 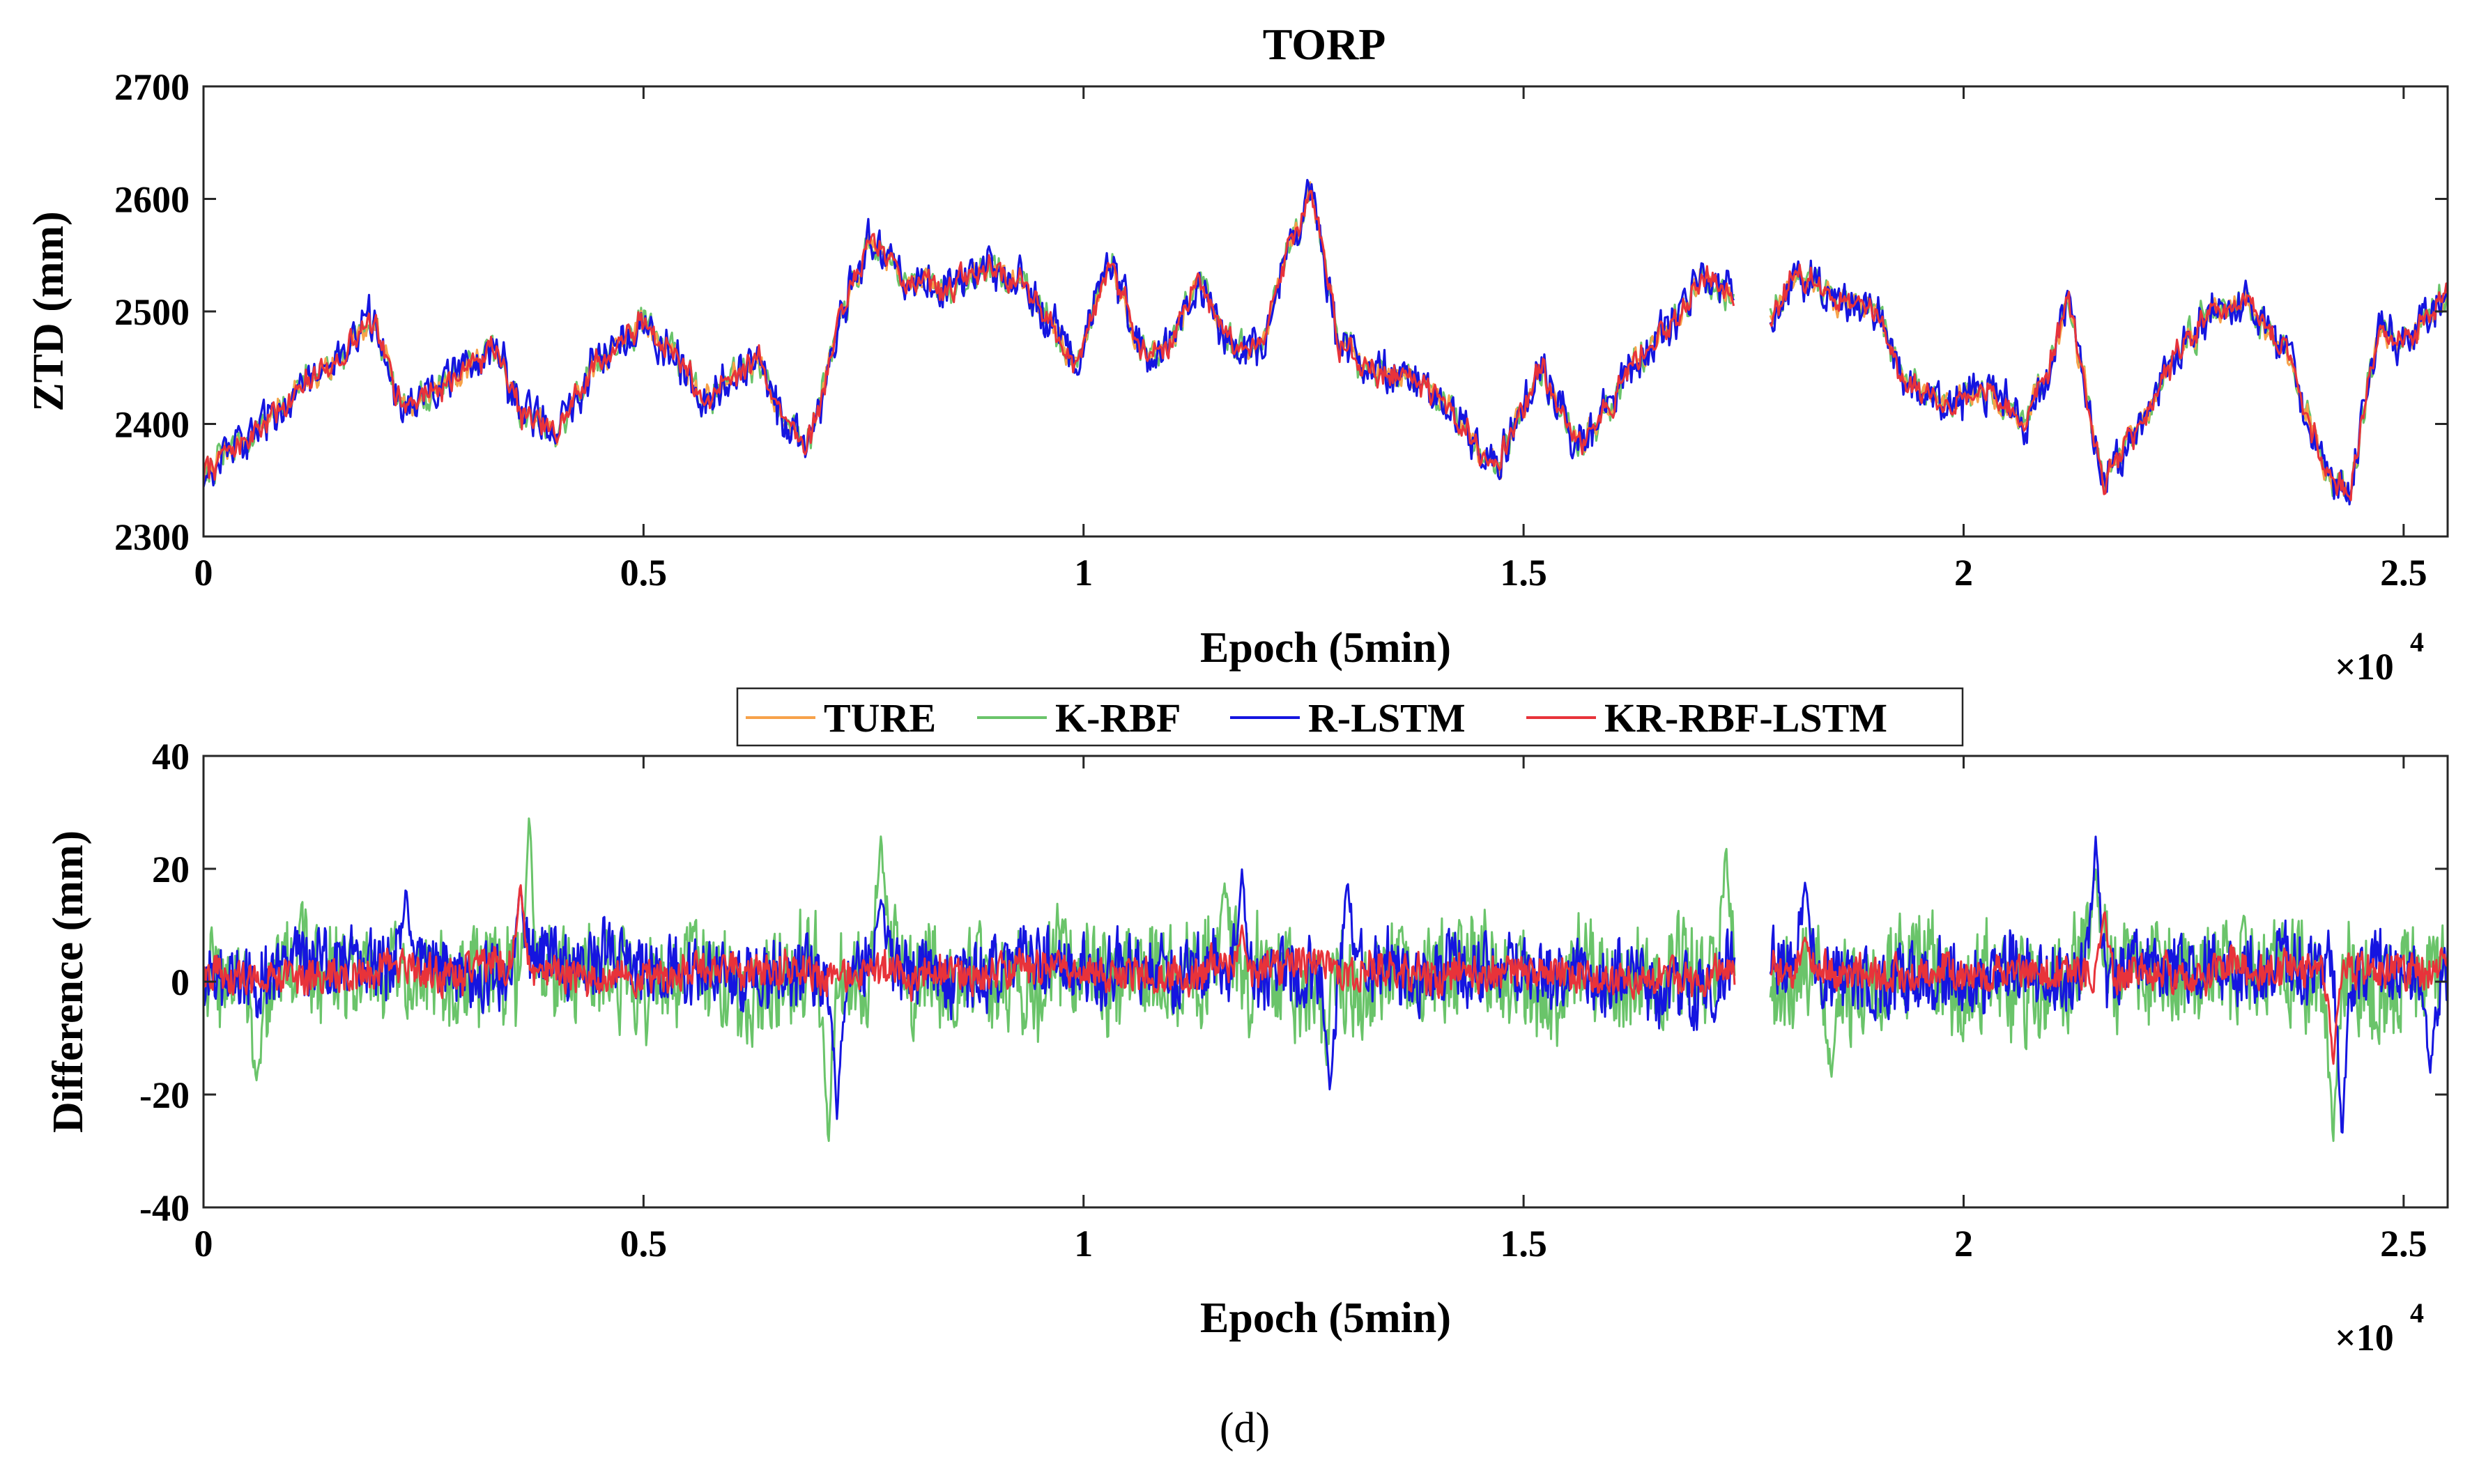 I want to click on difference-x-exponent-power: 4, so click(x=2417, y=1313).